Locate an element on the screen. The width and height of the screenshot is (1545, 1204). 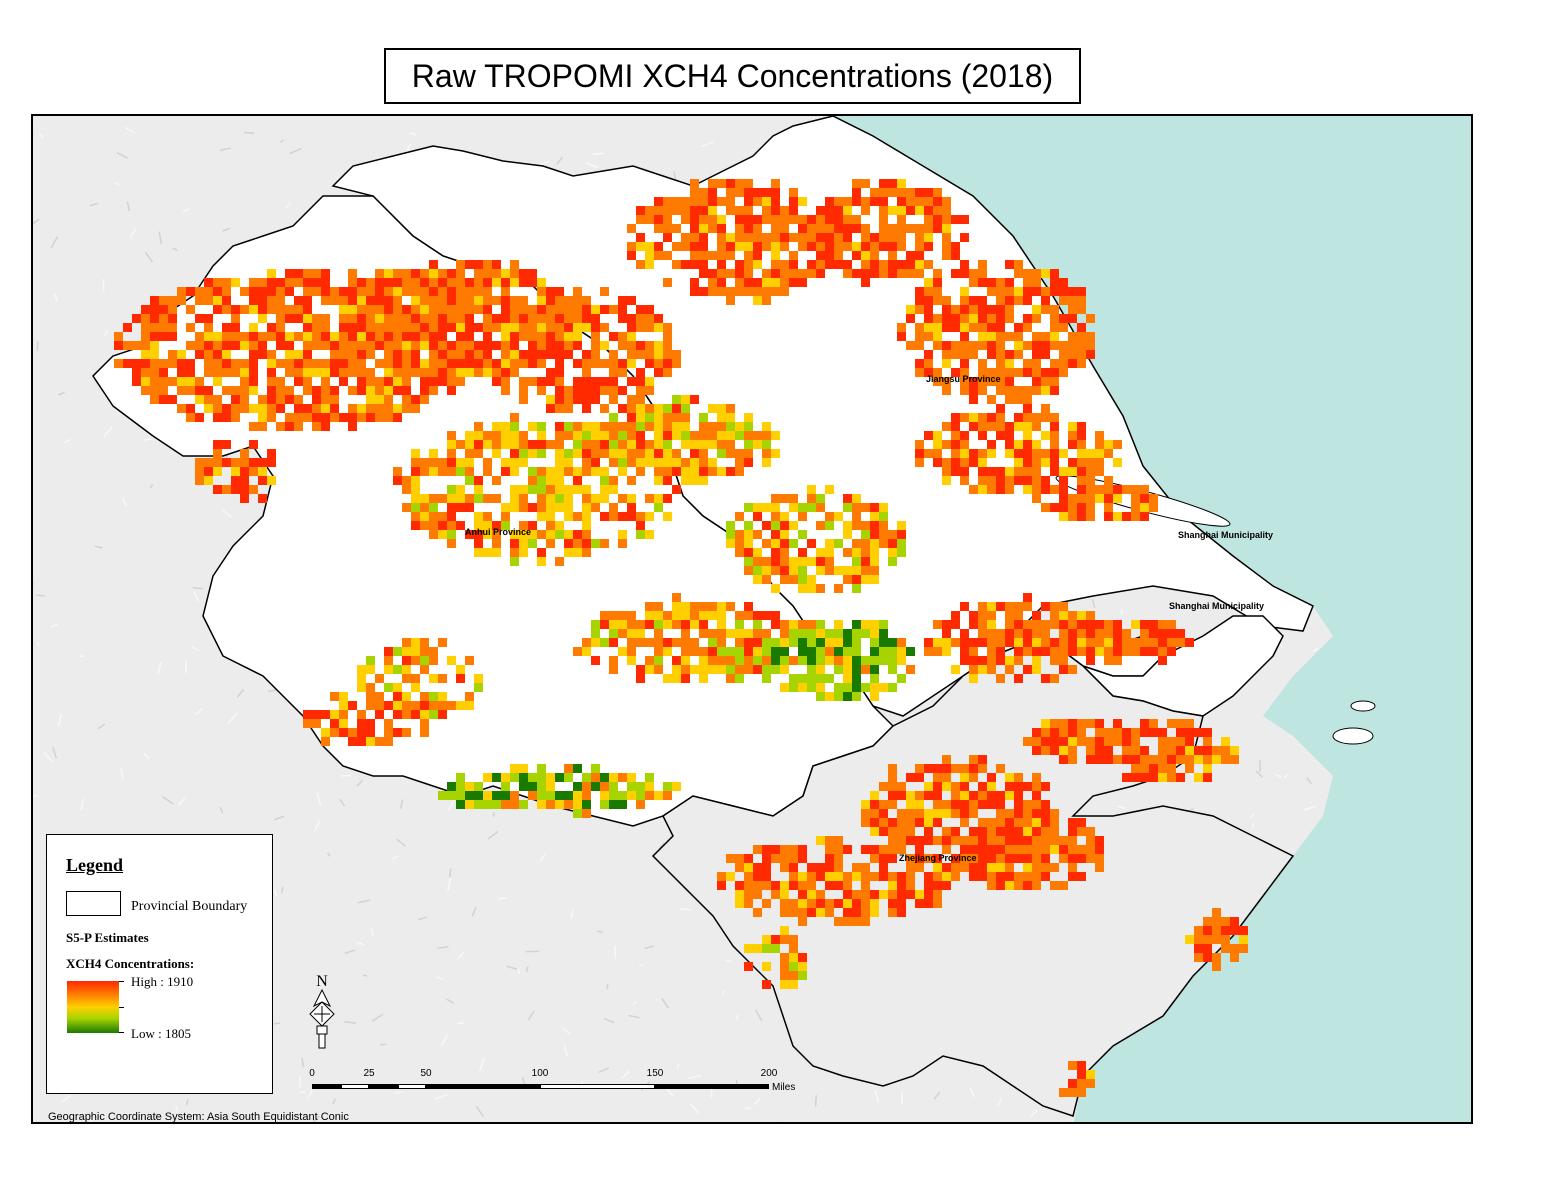
legend-low-label: Low : 1805 is located at coordinates (161, 1033).